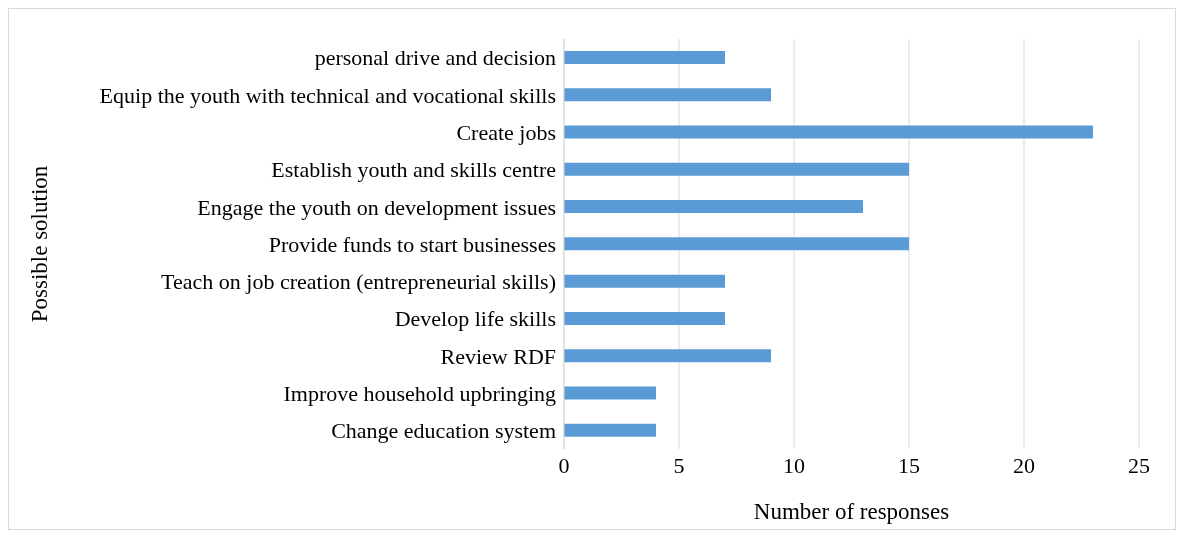 This screenshot has width=1182, height=535. Describe the element at coordinates (498, 356) in the screenshot. I see `y-tick-label: Review RDF` at that location.